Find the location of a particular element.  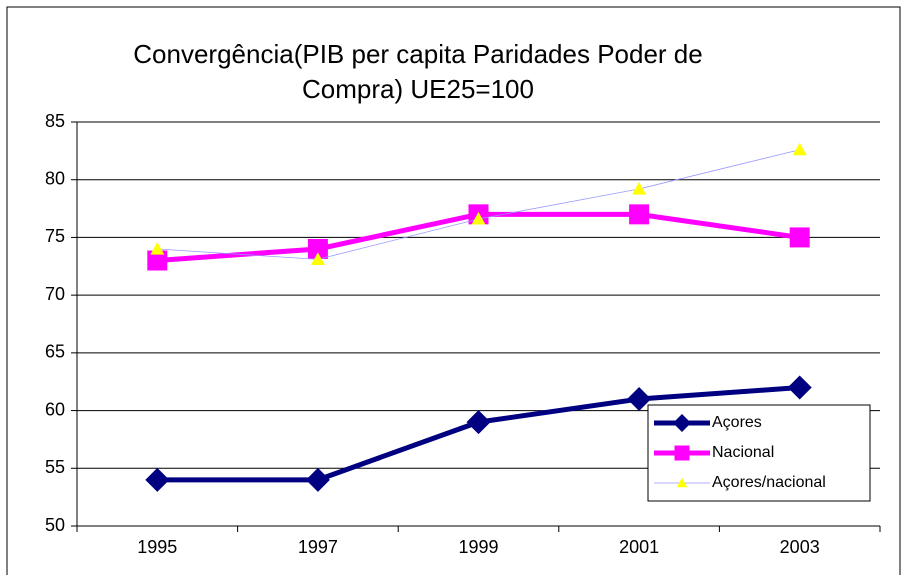

chart-title: Compra) UE25=100 is located at coordinates (418, 89).